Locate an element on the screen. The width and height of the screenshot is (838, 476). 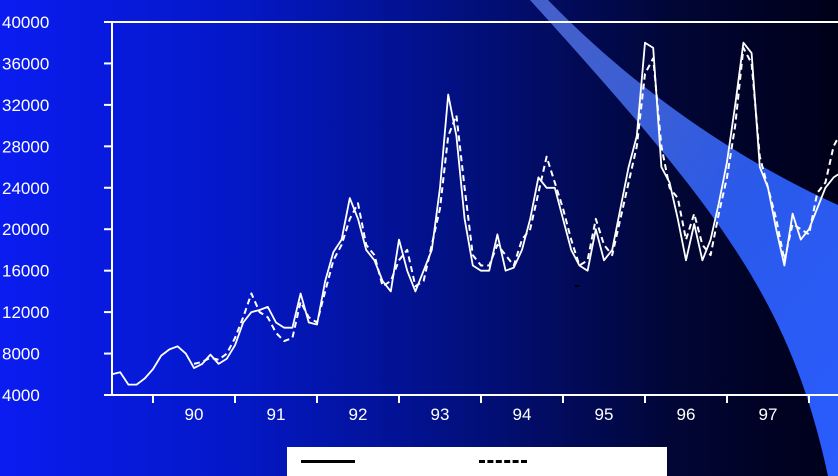
y-tick-label: 12000 is located at coordinates (25, 312).